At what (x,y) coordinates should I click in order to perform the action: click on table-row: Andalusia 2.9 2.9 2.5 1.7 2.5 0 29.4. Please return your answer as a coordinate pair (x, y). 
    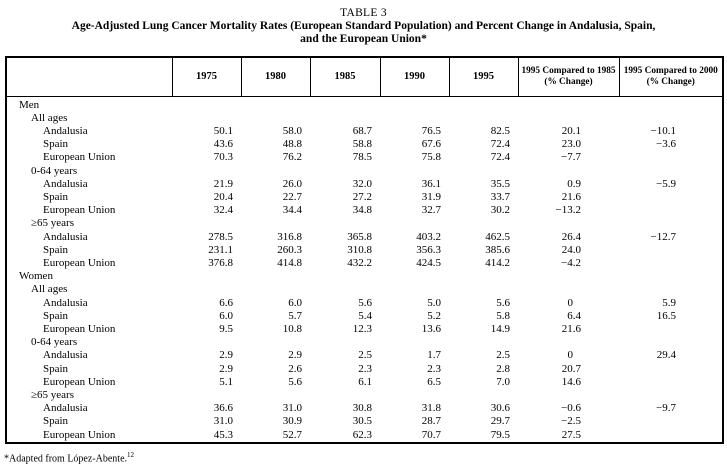
    Looking at the image, I should click on (364, 355).